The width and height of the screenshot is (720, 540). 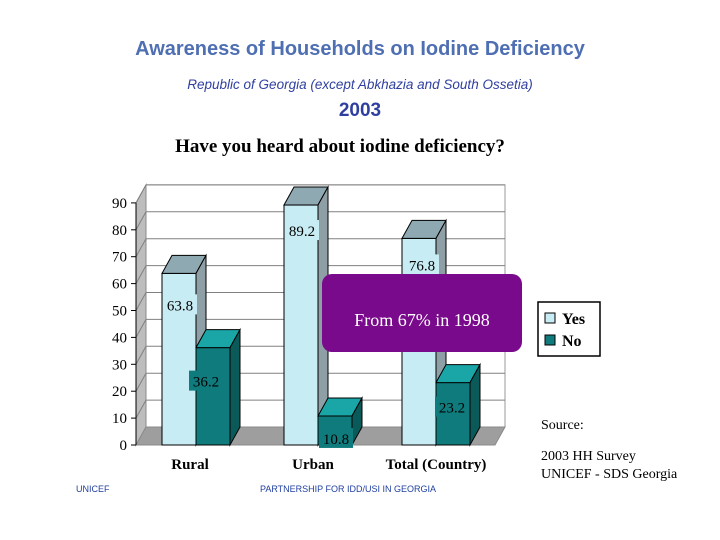 I want to click on annotation-text: From 67% in 1998, so click(x=422, y=320).